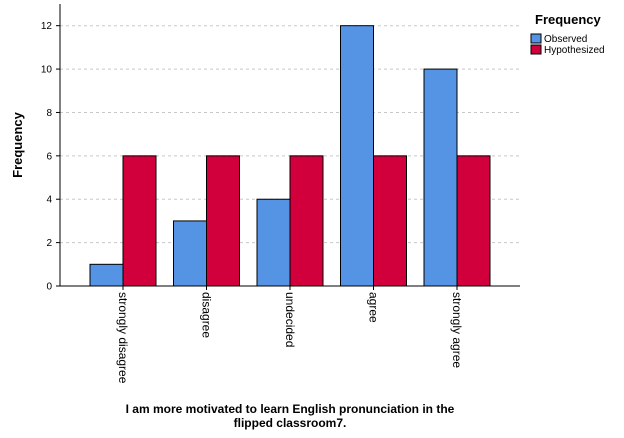 The width and height of the screenshot is (624, 438). Describe the element at coordinates (565, 39) in the screenshot. I see `legend-label-observed: Observed` at that location.